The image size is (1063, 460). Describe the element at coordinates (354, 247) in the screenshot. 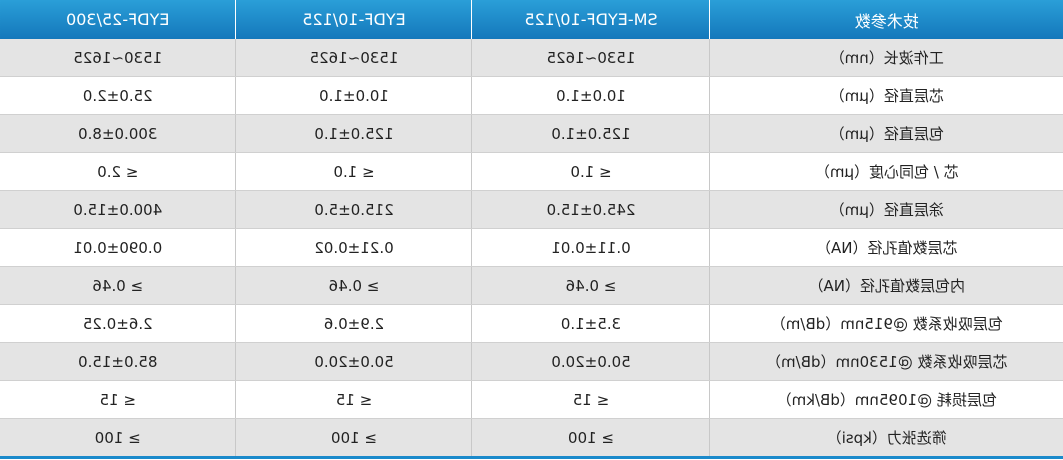

I see `value-cell: 0.21±0.02` at that location.